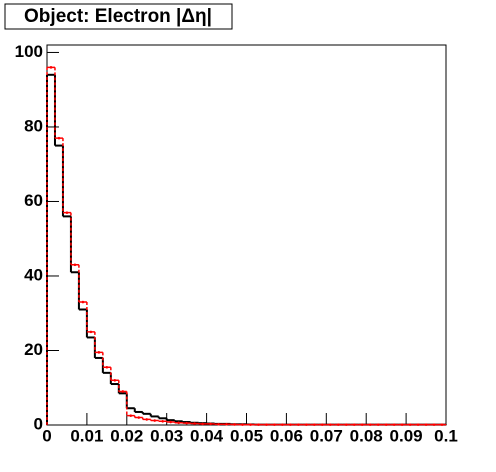 The height and width of the screenshot is (472, 496). What do you see at coordinates (446, 435) in the screenshot?
I see `x-tick-label: 0.1` at bounding box center [446, 435].